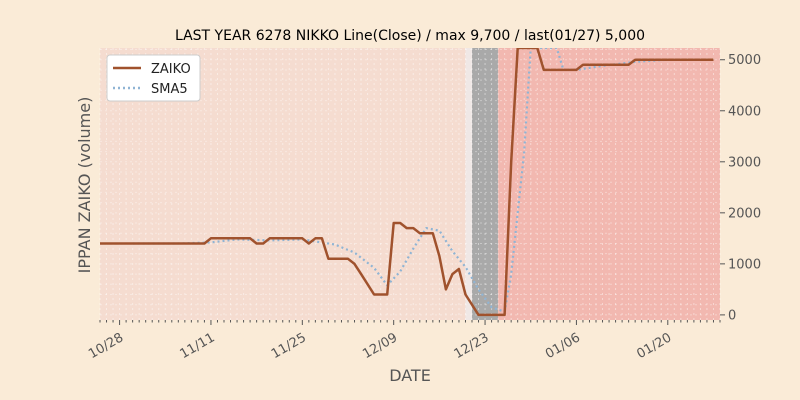 Image resolution: width=800 pixels, height=400 pixels. Describe the element at coordinates (472, 346) in the screenshot. I see `x-tick-label: 12/23` at that location.